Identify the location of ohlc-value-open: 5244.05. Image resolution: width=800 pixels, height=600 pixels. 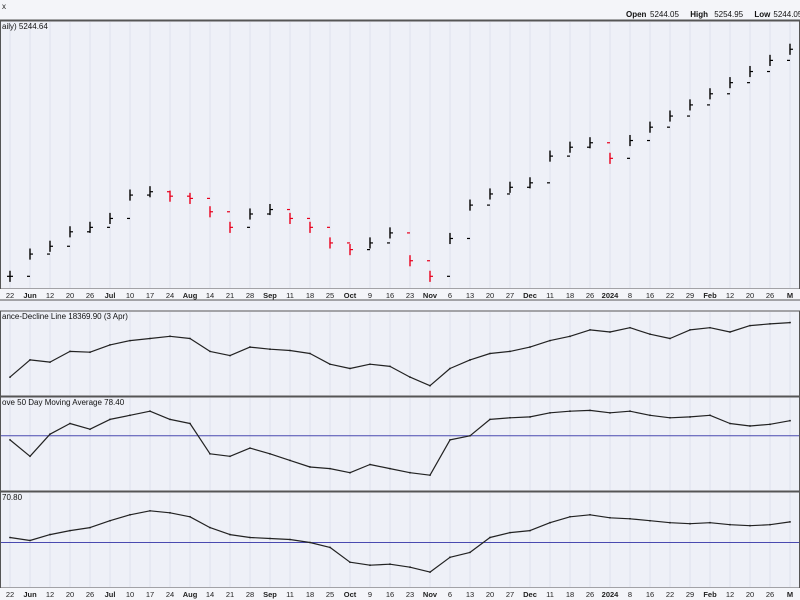
(664, 14).